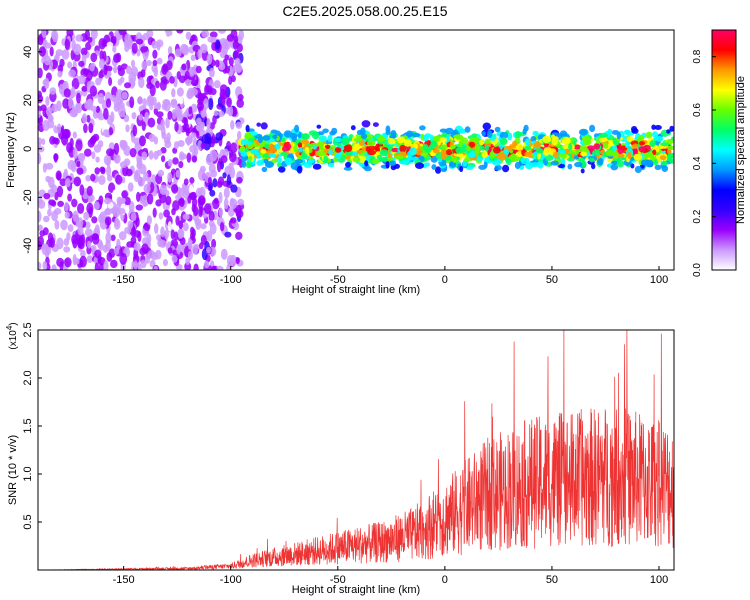 This screenshot has height=600, width=750. Describe the element at coordinates (124, 280) in the screenshot. I see `heatmap-x-tick-label: -150` at that location.